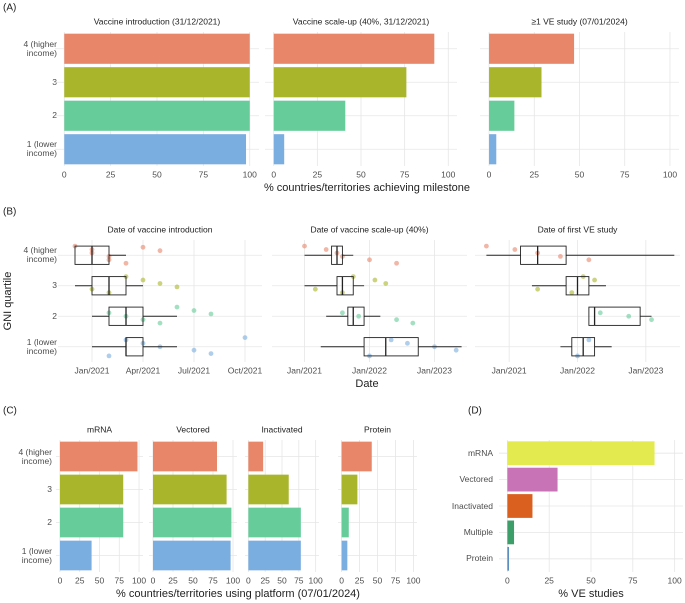 The image size is (685, 603). What do you see at coordinates (478, 531) in the screenshot?
I see `category-label: Multiple` at bounding box center [478, 531].